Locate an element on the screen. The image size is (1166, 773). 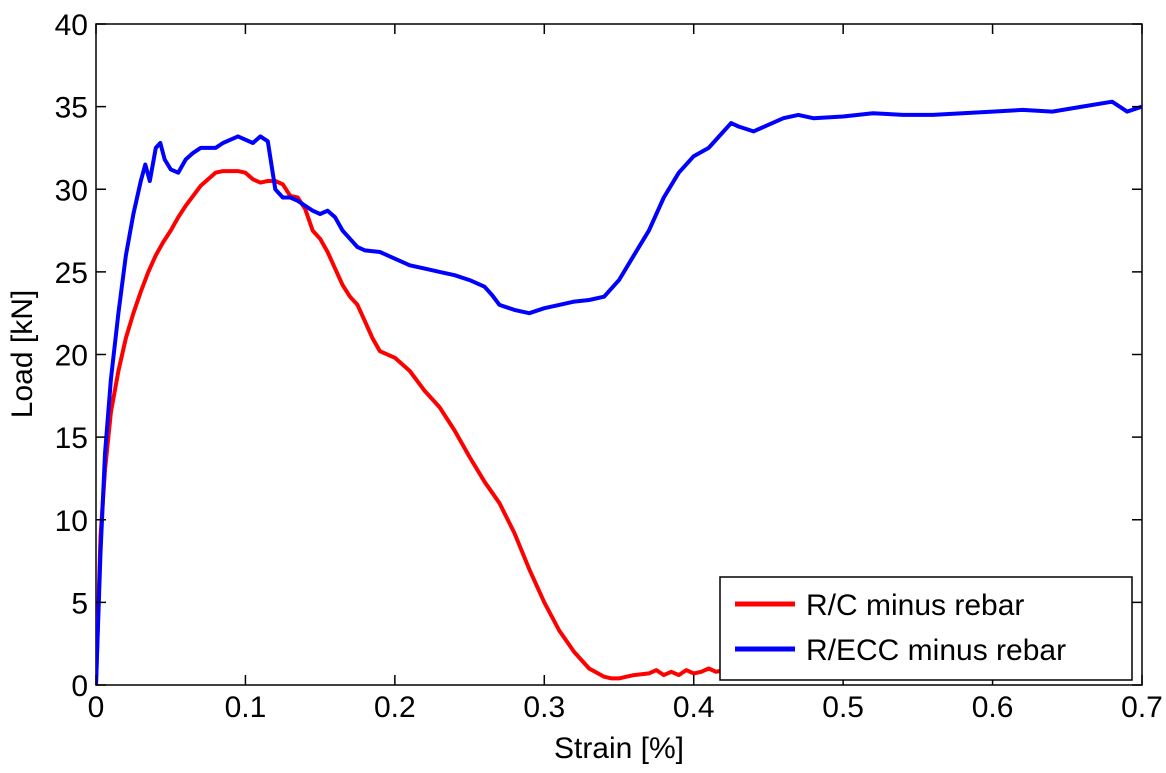
x-tick-label: 0.1 is located at coordinates (246, 707).